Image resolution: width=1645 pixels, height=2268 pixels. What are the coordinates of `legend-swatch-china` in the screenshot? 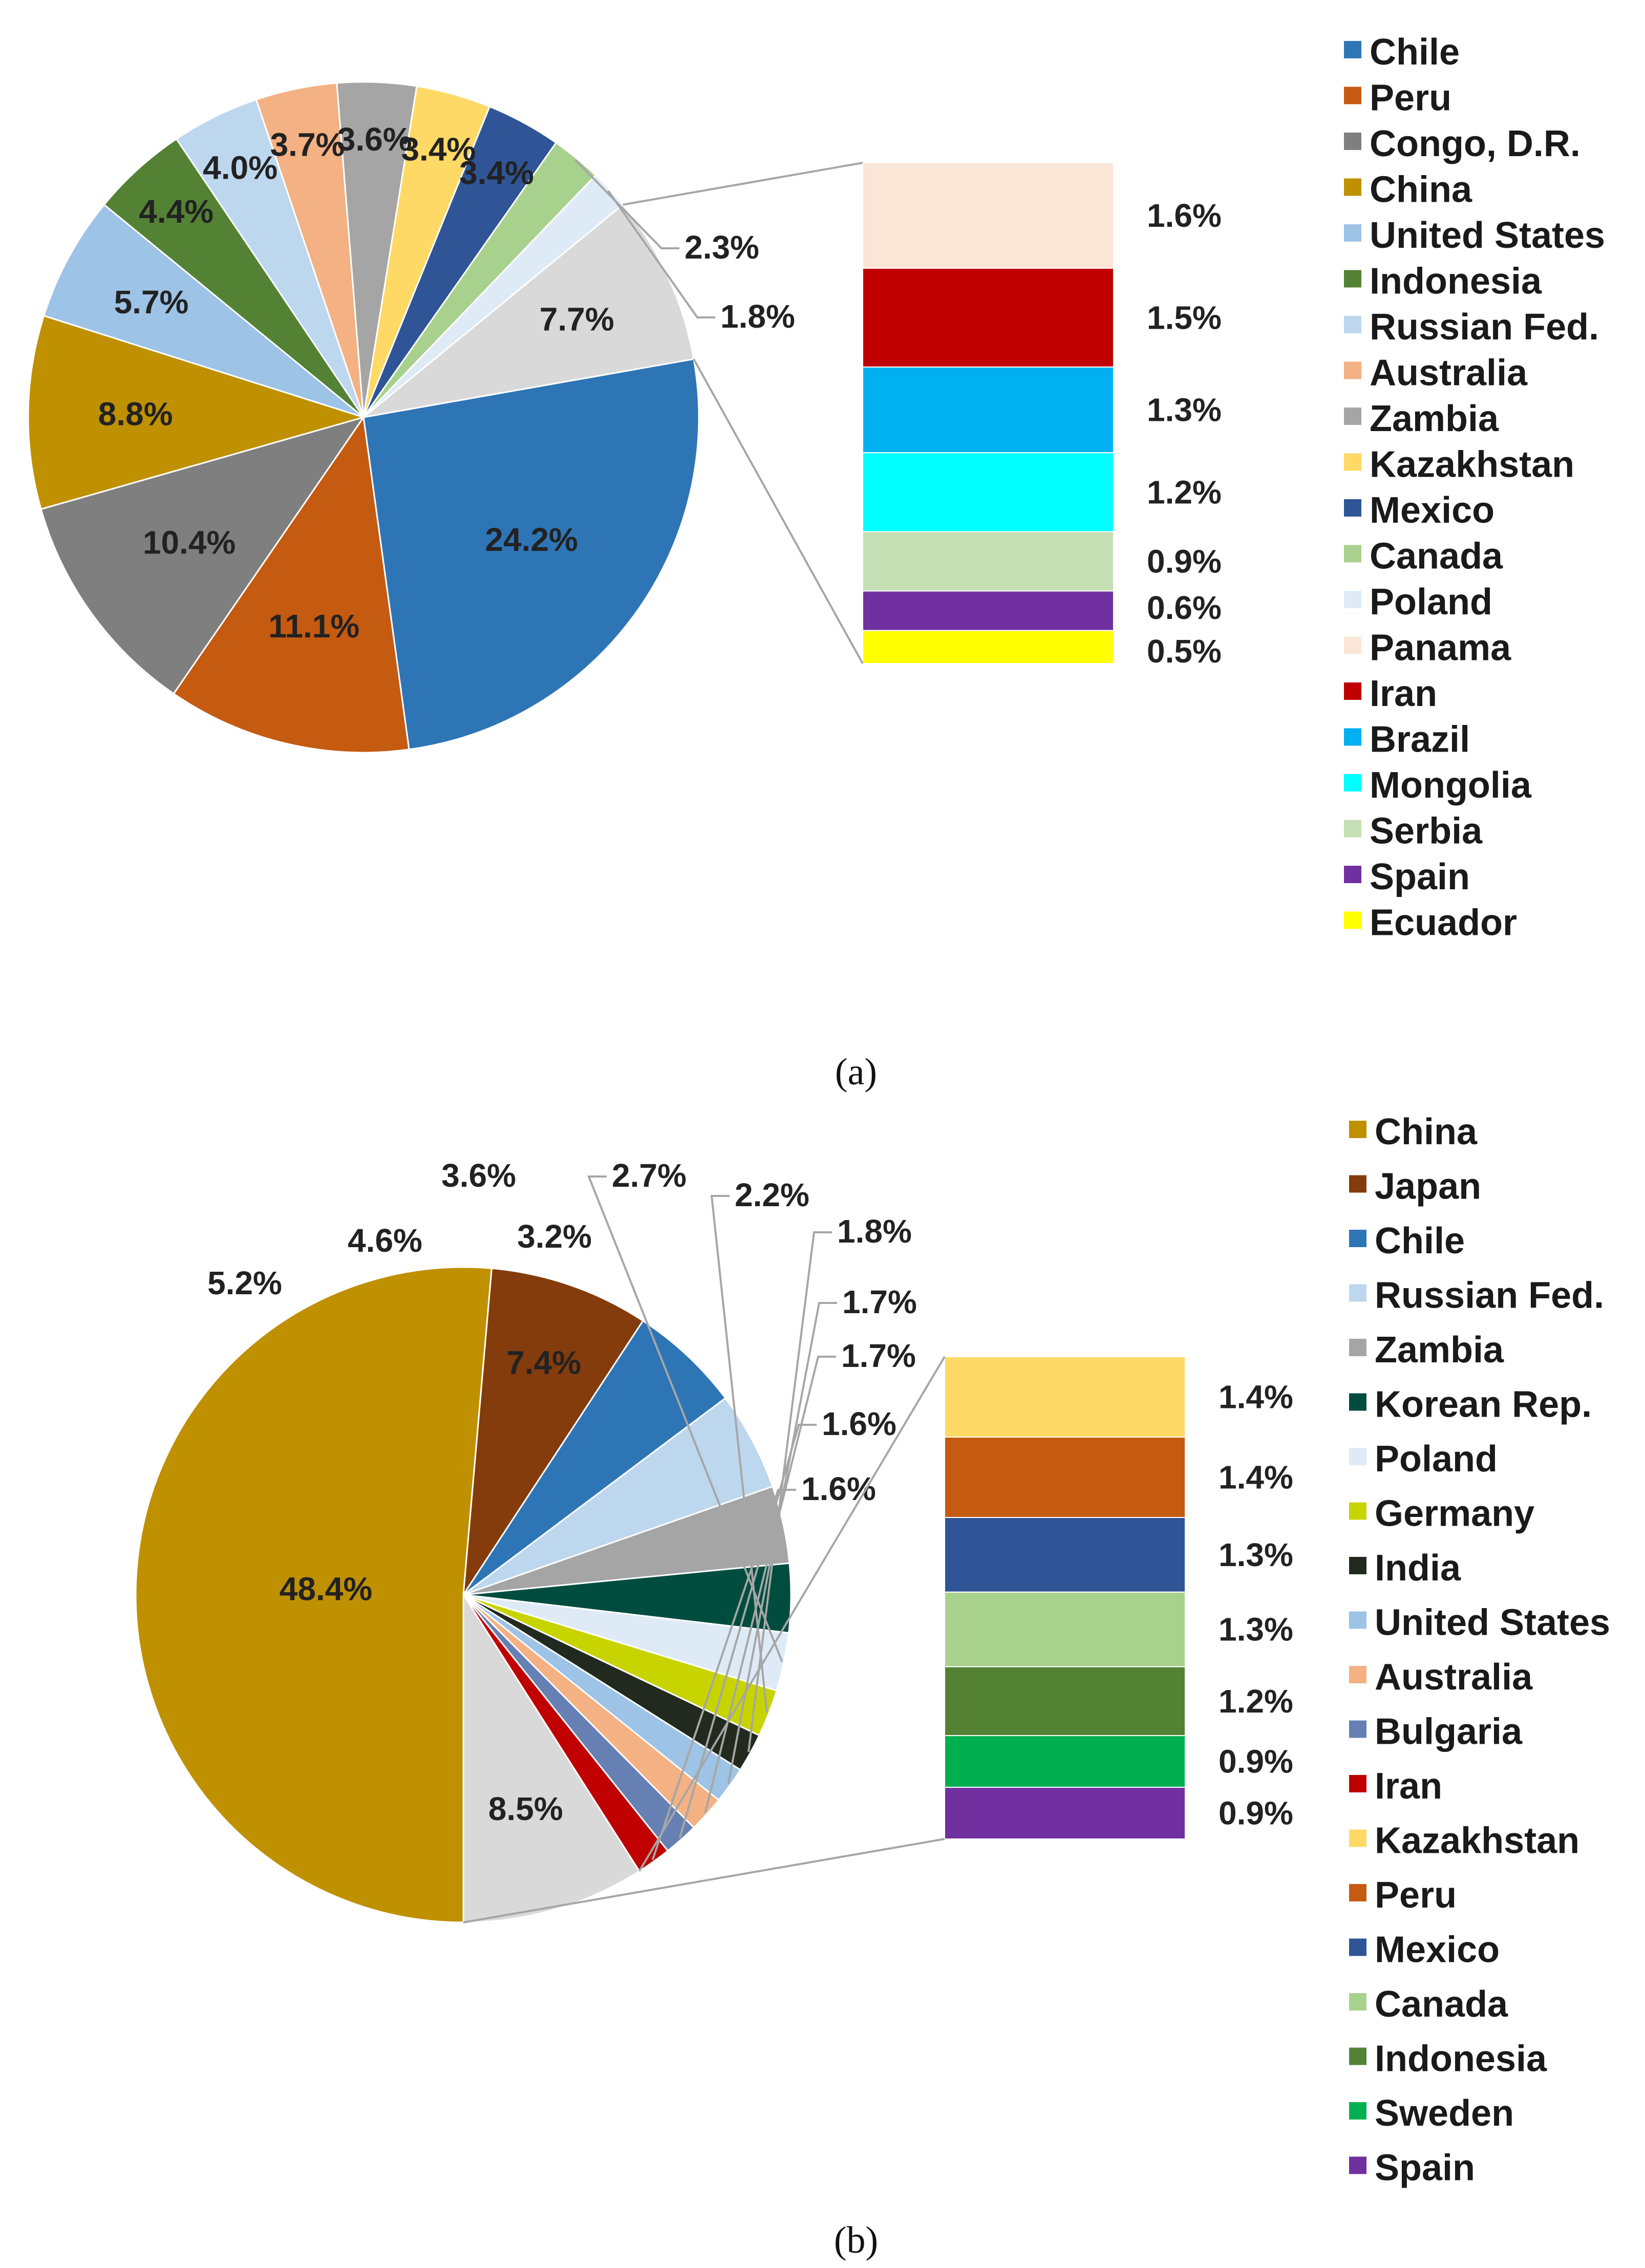 It's located at (1357, 1129).